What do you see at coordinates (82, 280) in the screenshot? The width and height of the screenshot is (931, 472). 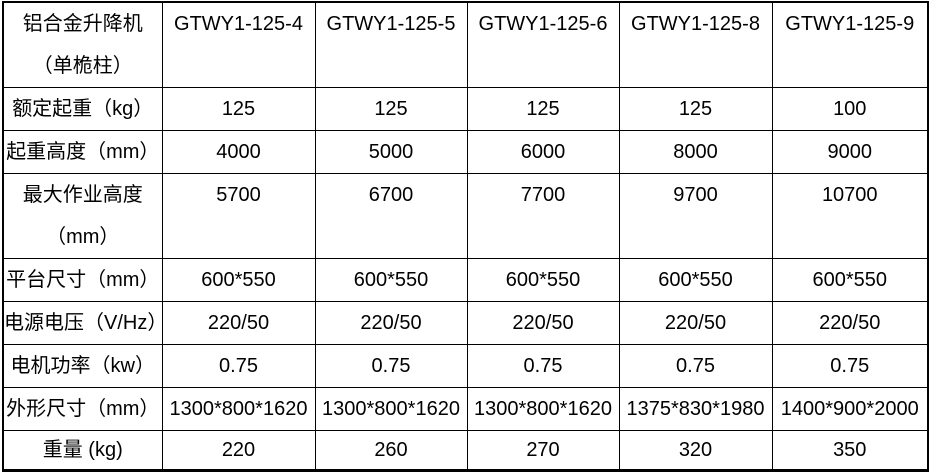 I see `row-label-platform-size: 平台尺寸（mm）` at bounding box center [82, 280].